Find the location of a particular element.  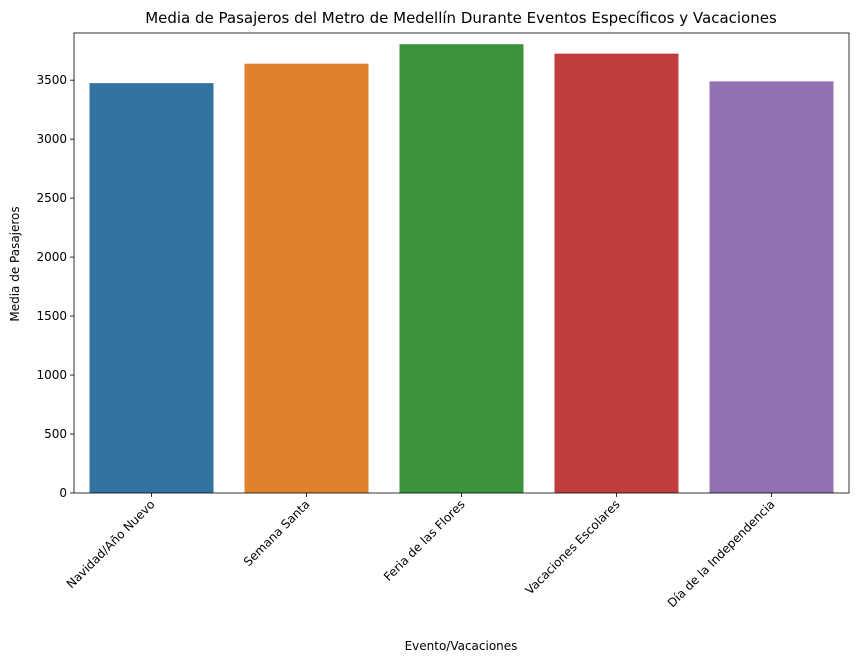

y-tick-label-5: 2500 is located at coordinates (51, 198).